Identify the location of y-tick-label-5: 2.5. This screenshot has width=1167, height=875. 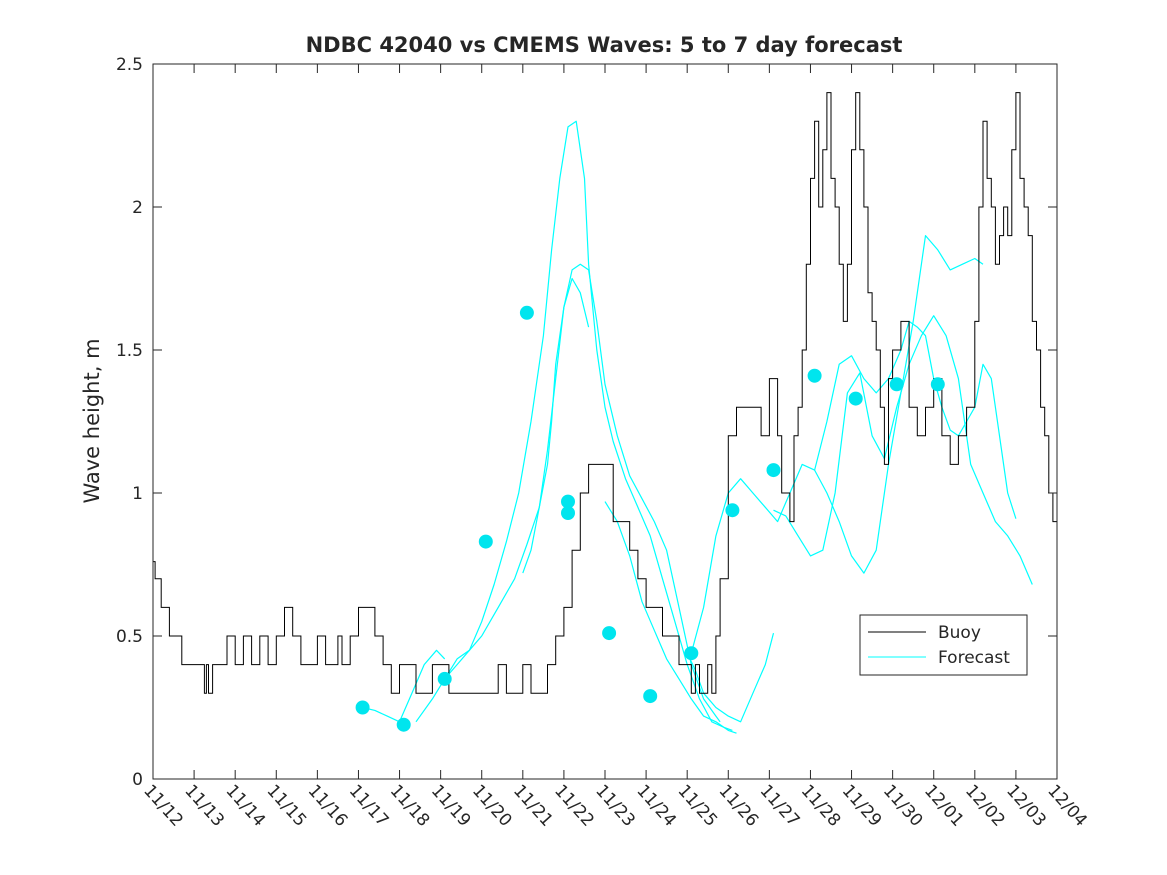
(129, 65).